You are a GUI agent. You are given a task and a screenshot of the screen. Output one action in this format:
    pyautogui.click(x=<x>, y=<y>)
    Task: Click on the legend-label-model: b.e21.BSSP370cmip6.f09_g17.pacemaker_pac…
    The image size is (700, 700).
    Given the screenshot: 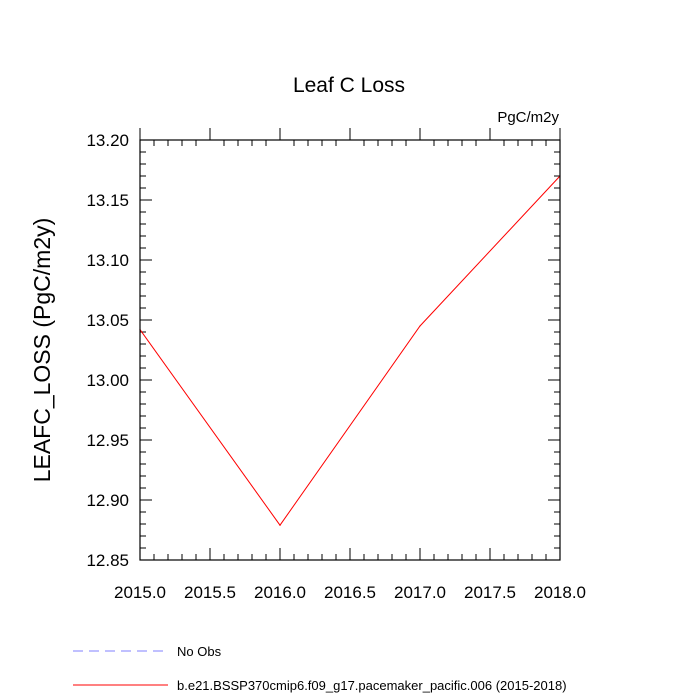 What is the action you would take?
    pyautogui.click(x=372, y=685)
    